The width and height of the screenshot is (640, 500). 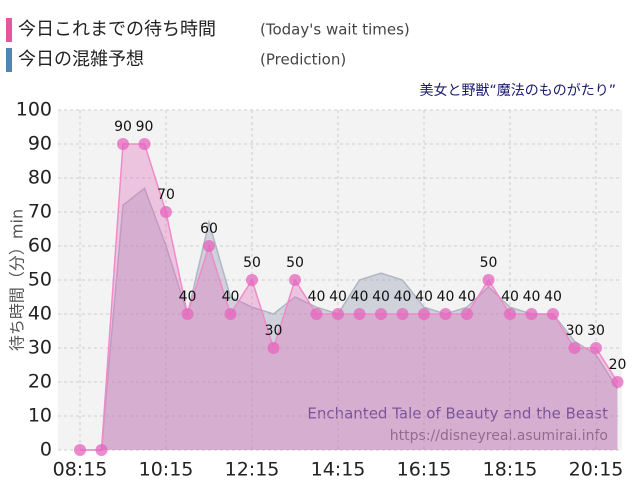 What do you see at coordinates (40, 348) in the screenshot?
I see `y-tick-label: 30` at bounding box center [40, 348].